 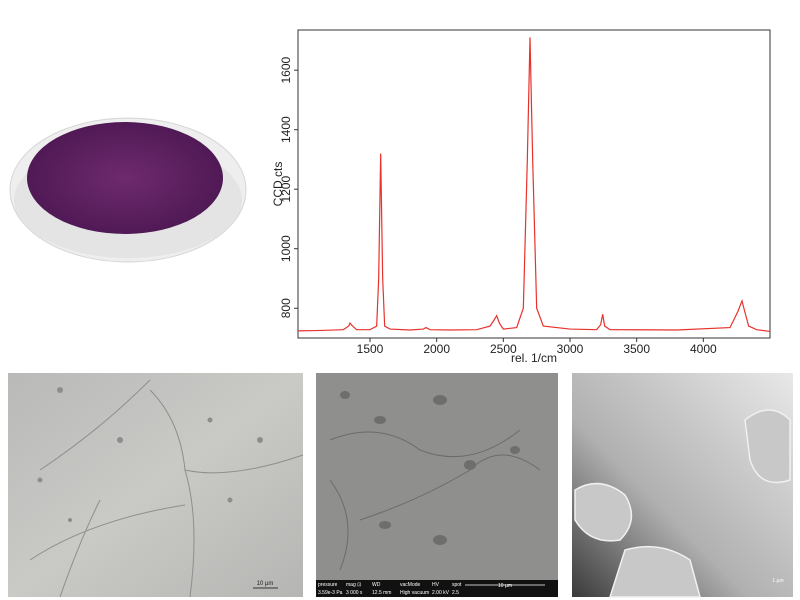 What do you see at coordinates (441, 593) in the screenshot?
I see `info-value: 2.00 kV` at bounding box center [441, 593].